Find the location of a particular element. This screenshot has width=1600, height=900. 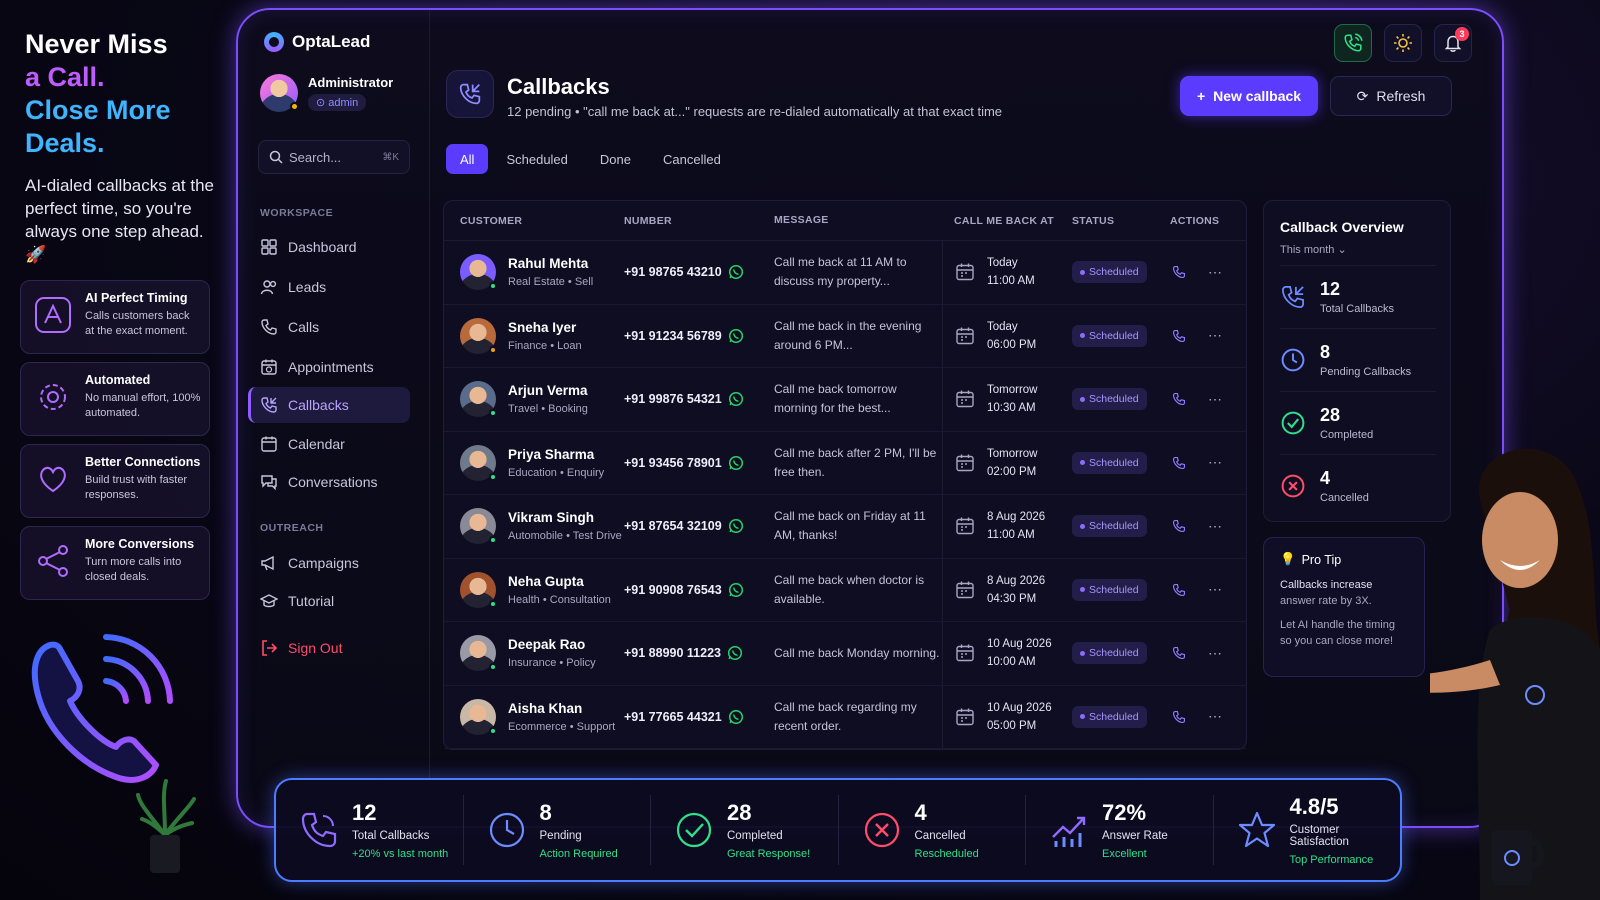

callback-time-cell: Today 11:00 AM is located at coordinates (1007, 272).